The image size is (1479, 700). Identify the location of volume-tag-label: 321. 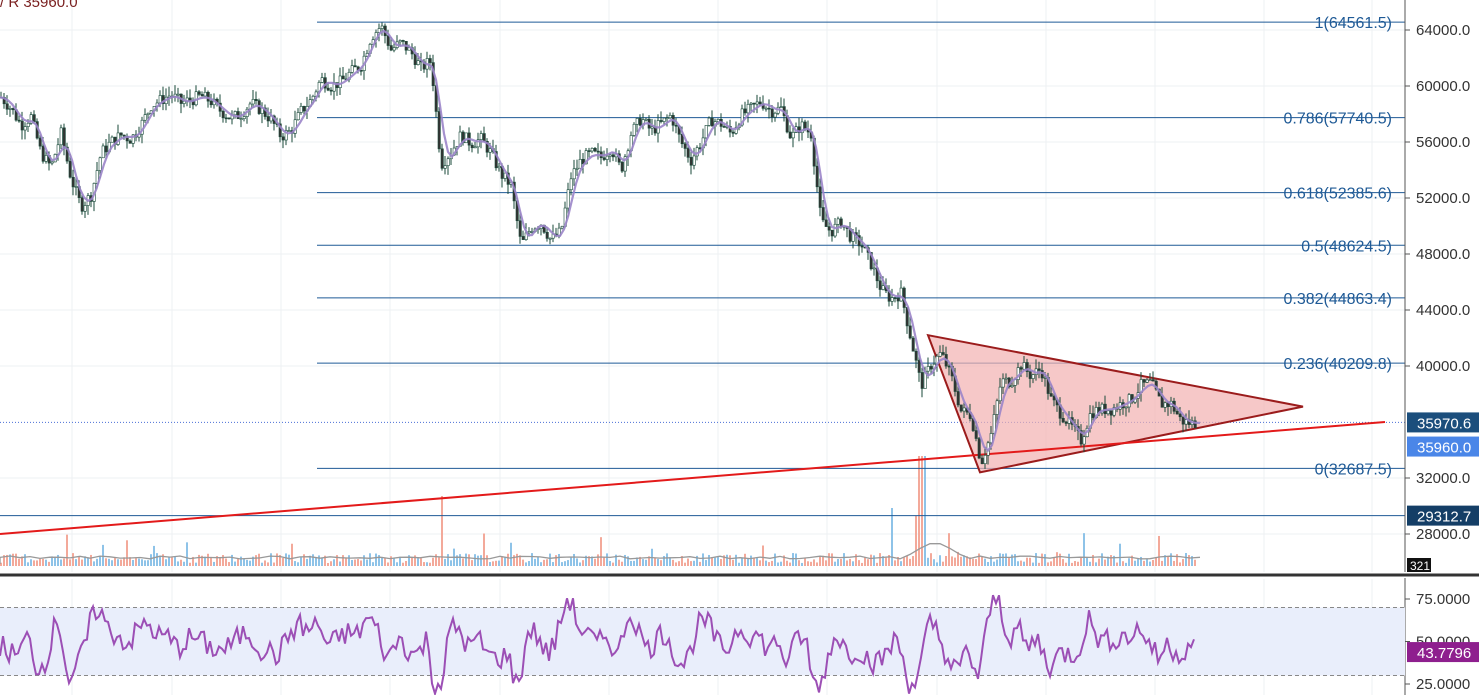
(1420, 566).